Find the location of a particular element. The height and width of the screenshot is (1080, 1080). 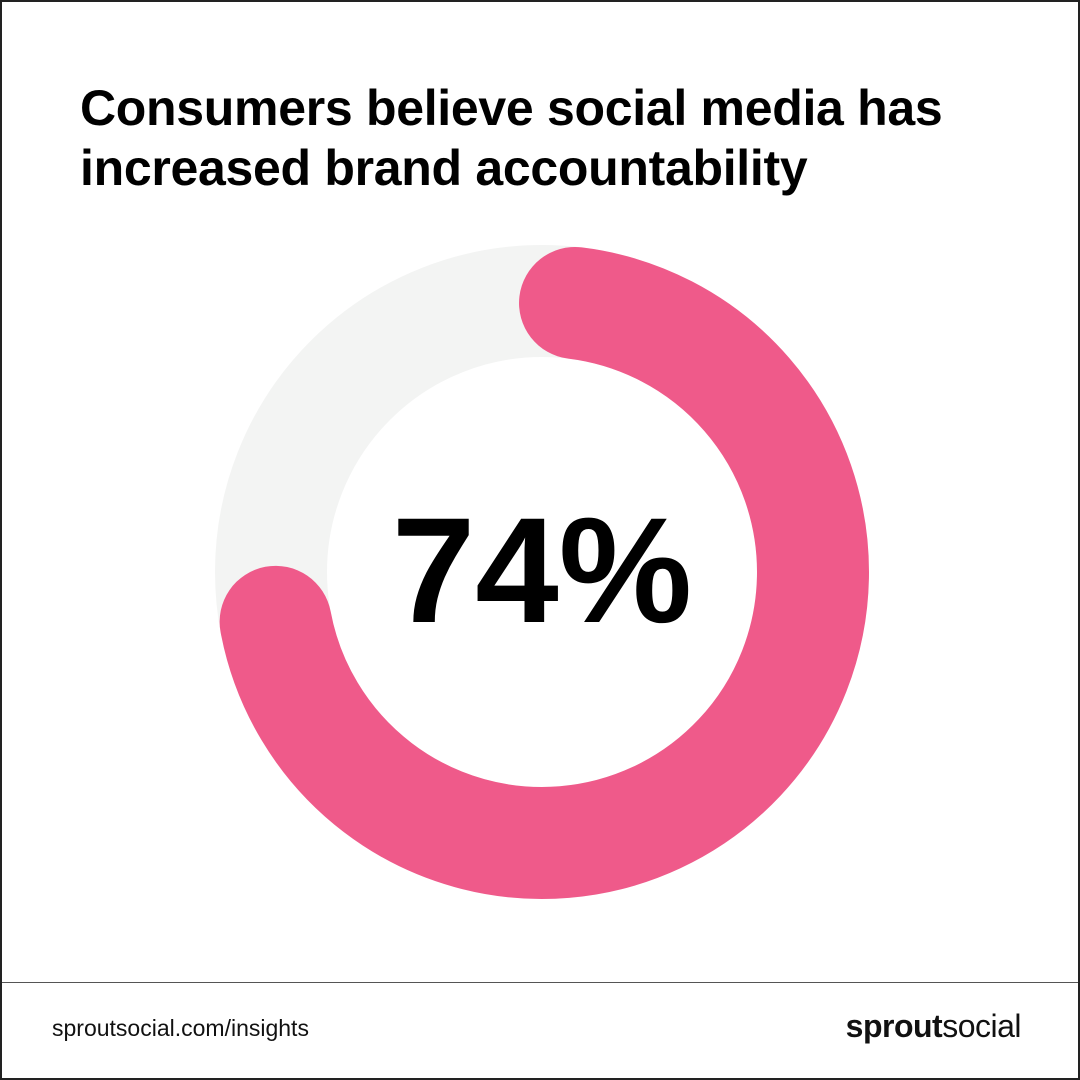

sprout-social-logo: sproutsocial is located at coordinates (933, 1026).